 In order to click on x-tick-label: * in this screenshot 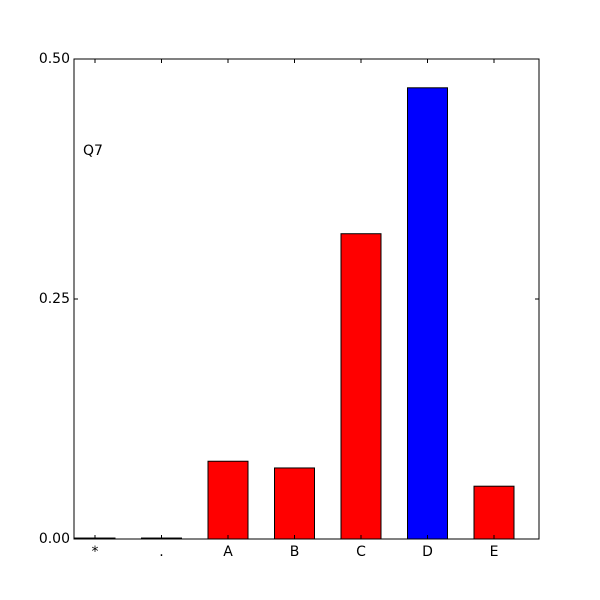, I will do `click(95, 552)`.